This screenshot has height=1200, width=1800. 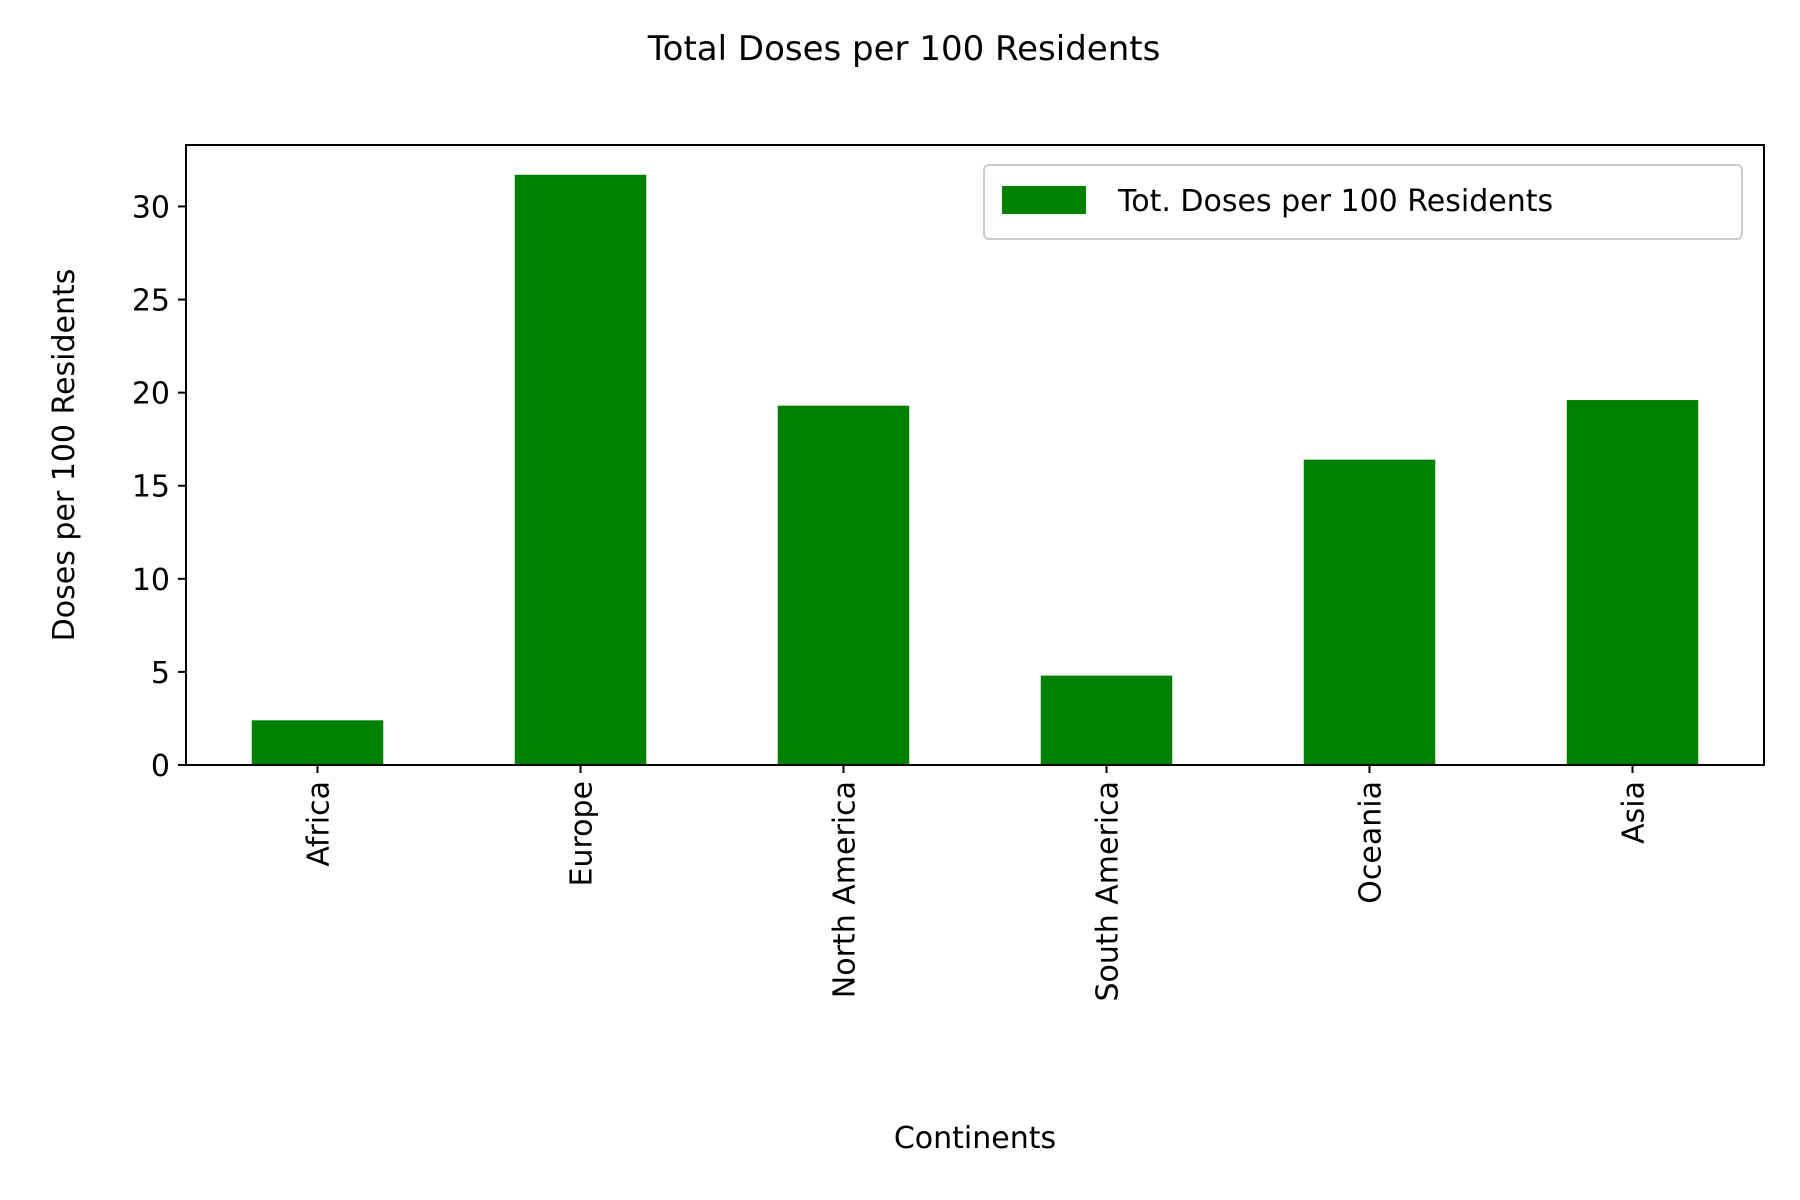 What do you see at coordinates (160, 766) in the screenshot?
I see `y-tick-label: 0` at bounding box center [160, 766].